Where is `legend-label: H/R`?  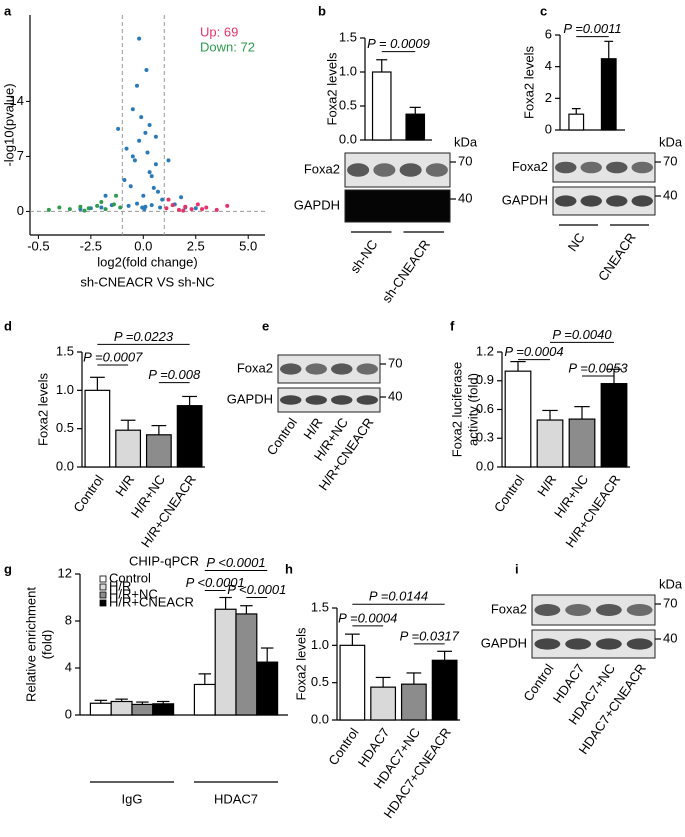
legend-label: H/R is located at coordinates (120, 585).